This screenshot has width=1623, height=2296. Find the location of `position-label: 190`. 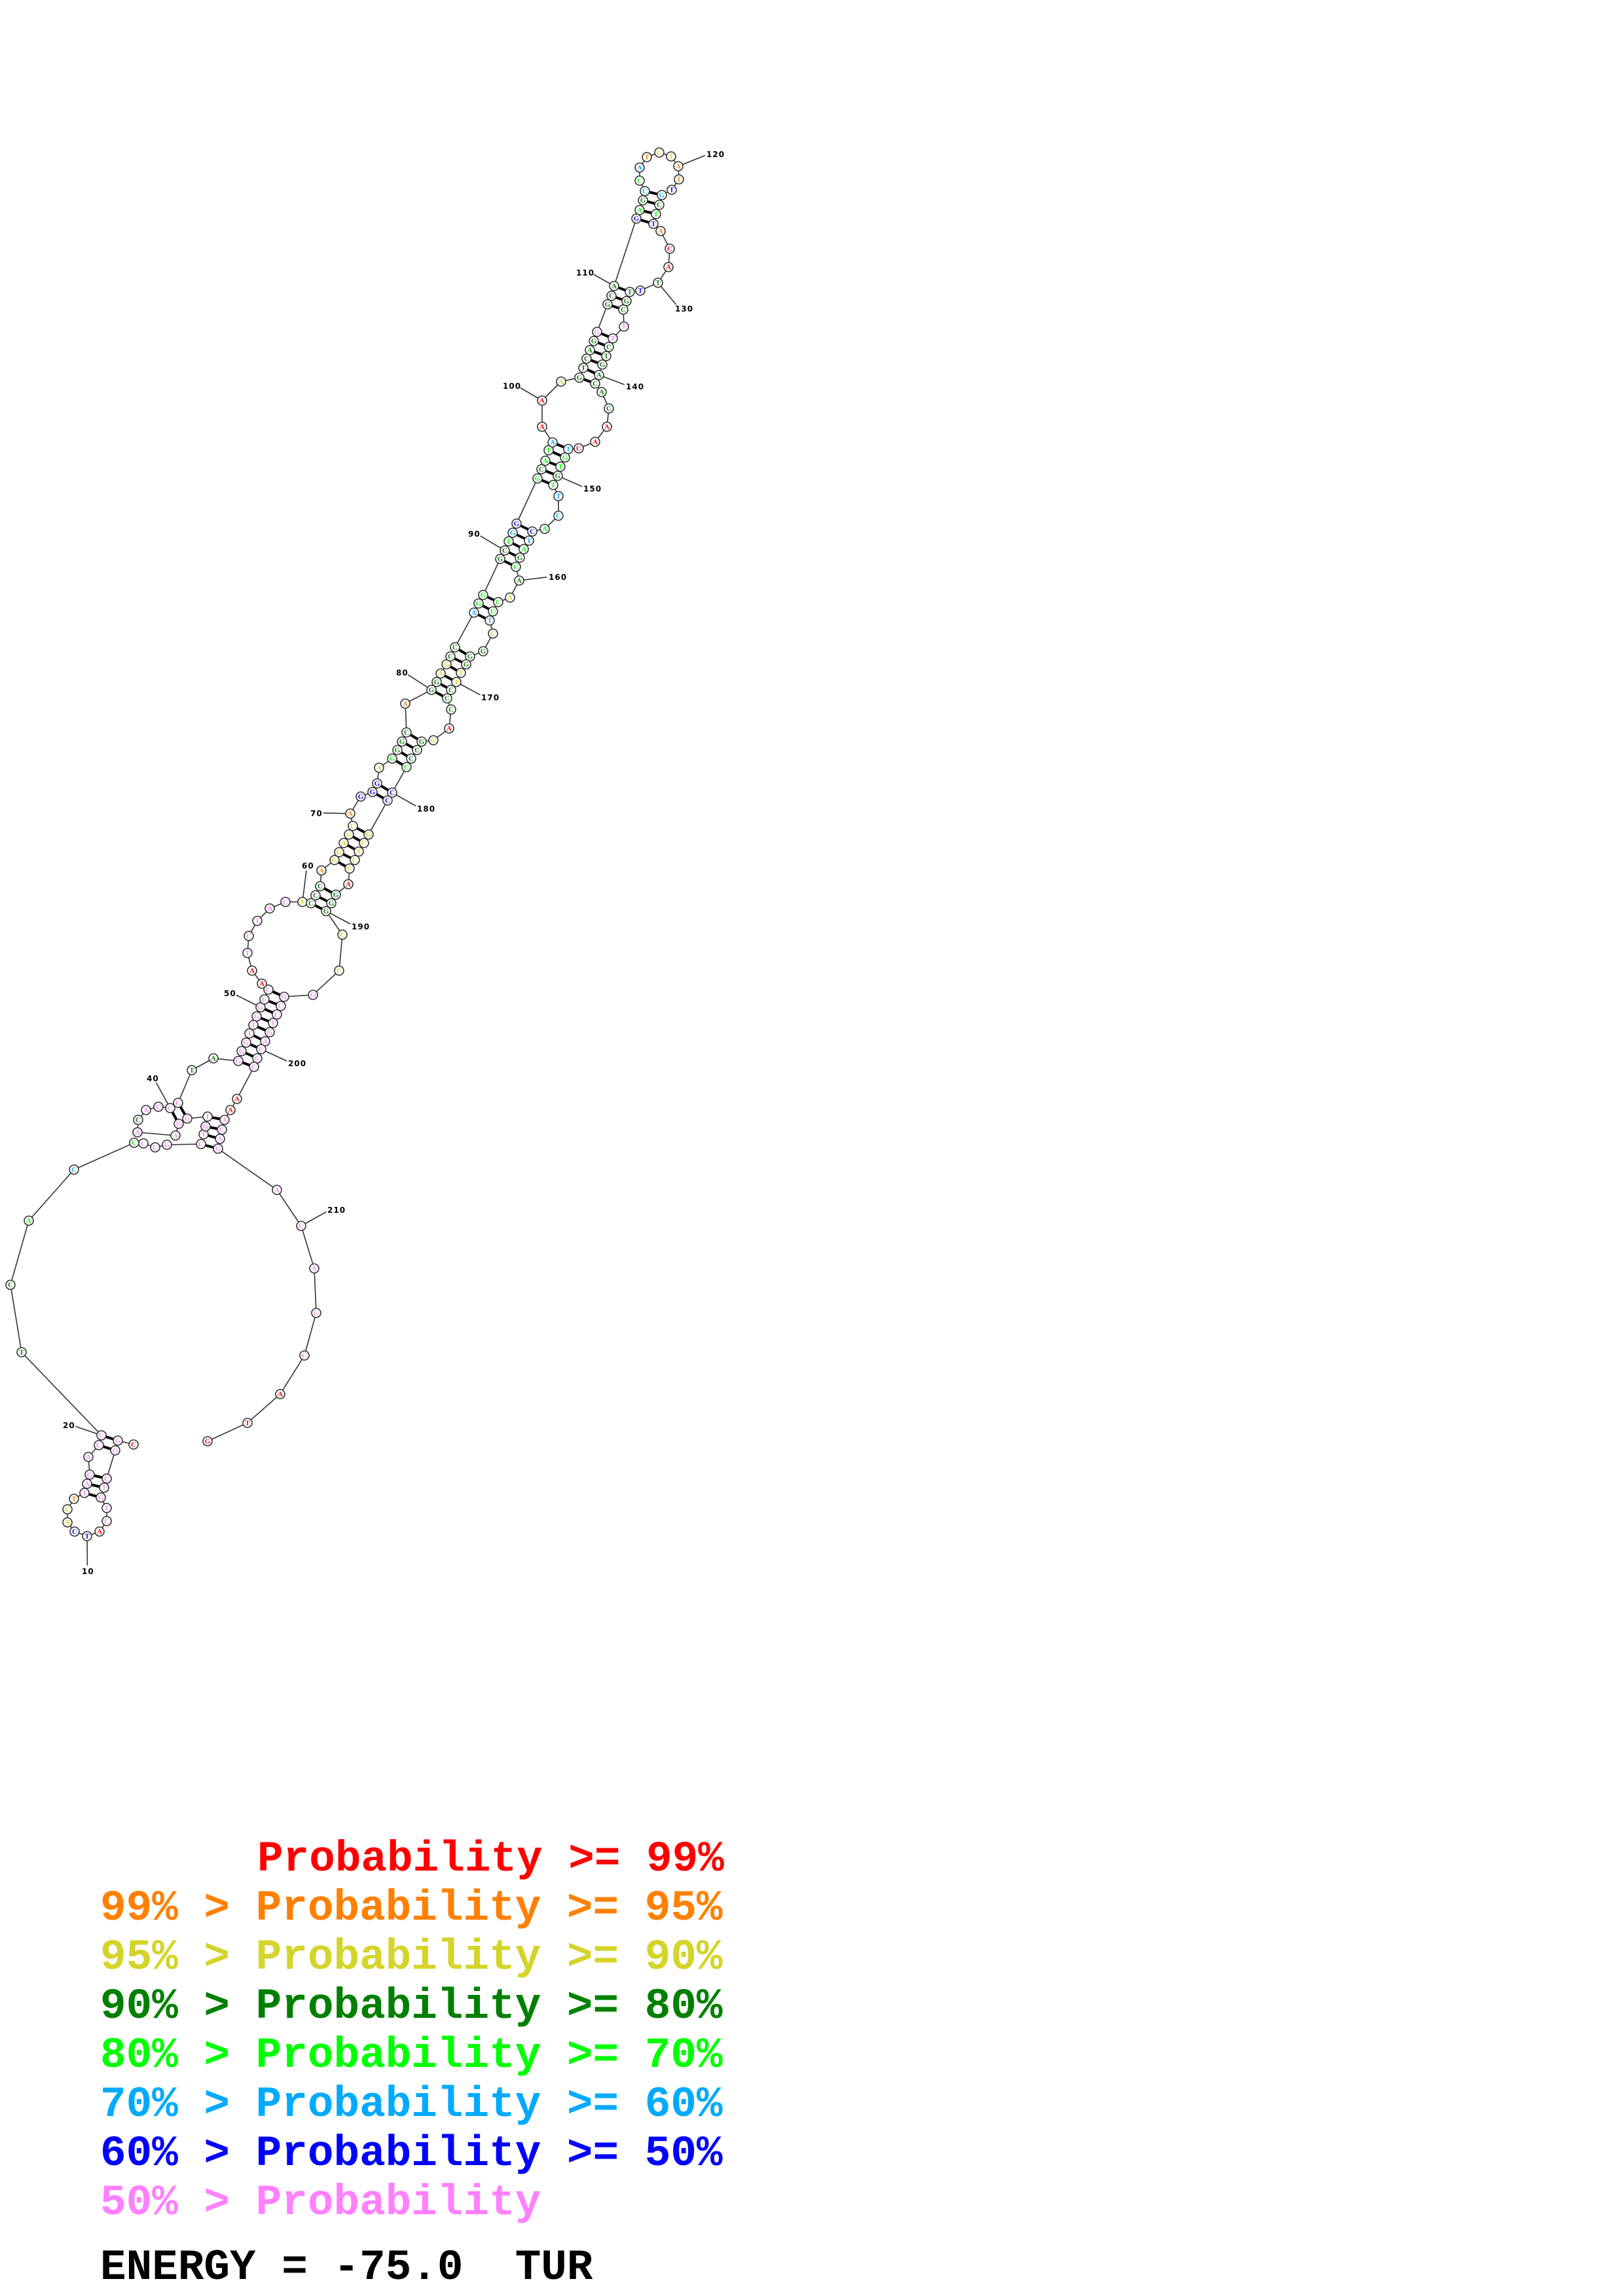

position-label: 190 is located at coordinates (361, 926).